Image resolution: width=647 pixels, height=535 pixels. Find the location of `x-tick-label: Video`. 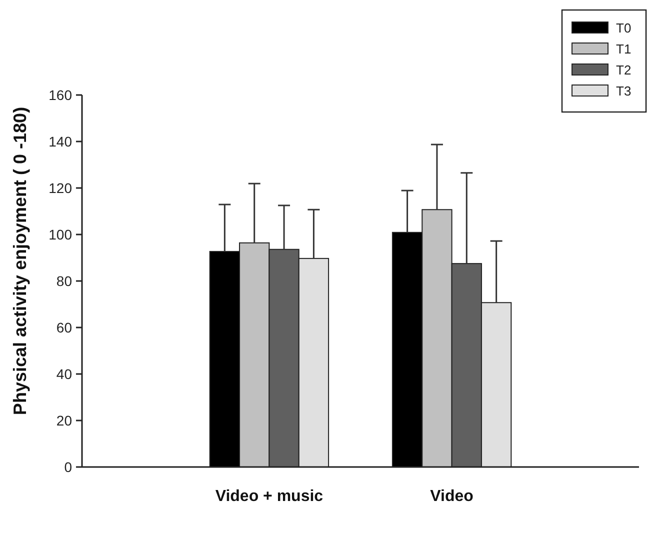

x-tick-label: Video is located at coordinates (452, 496).